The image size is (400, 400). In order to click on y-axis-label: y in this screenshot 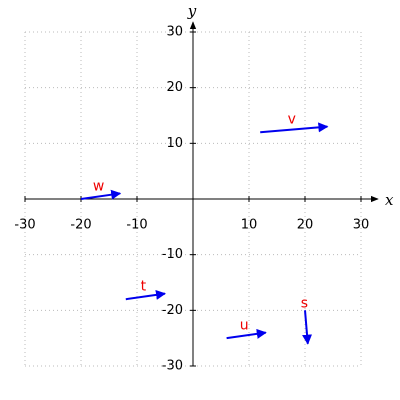, I will do `click(192, 11)`.